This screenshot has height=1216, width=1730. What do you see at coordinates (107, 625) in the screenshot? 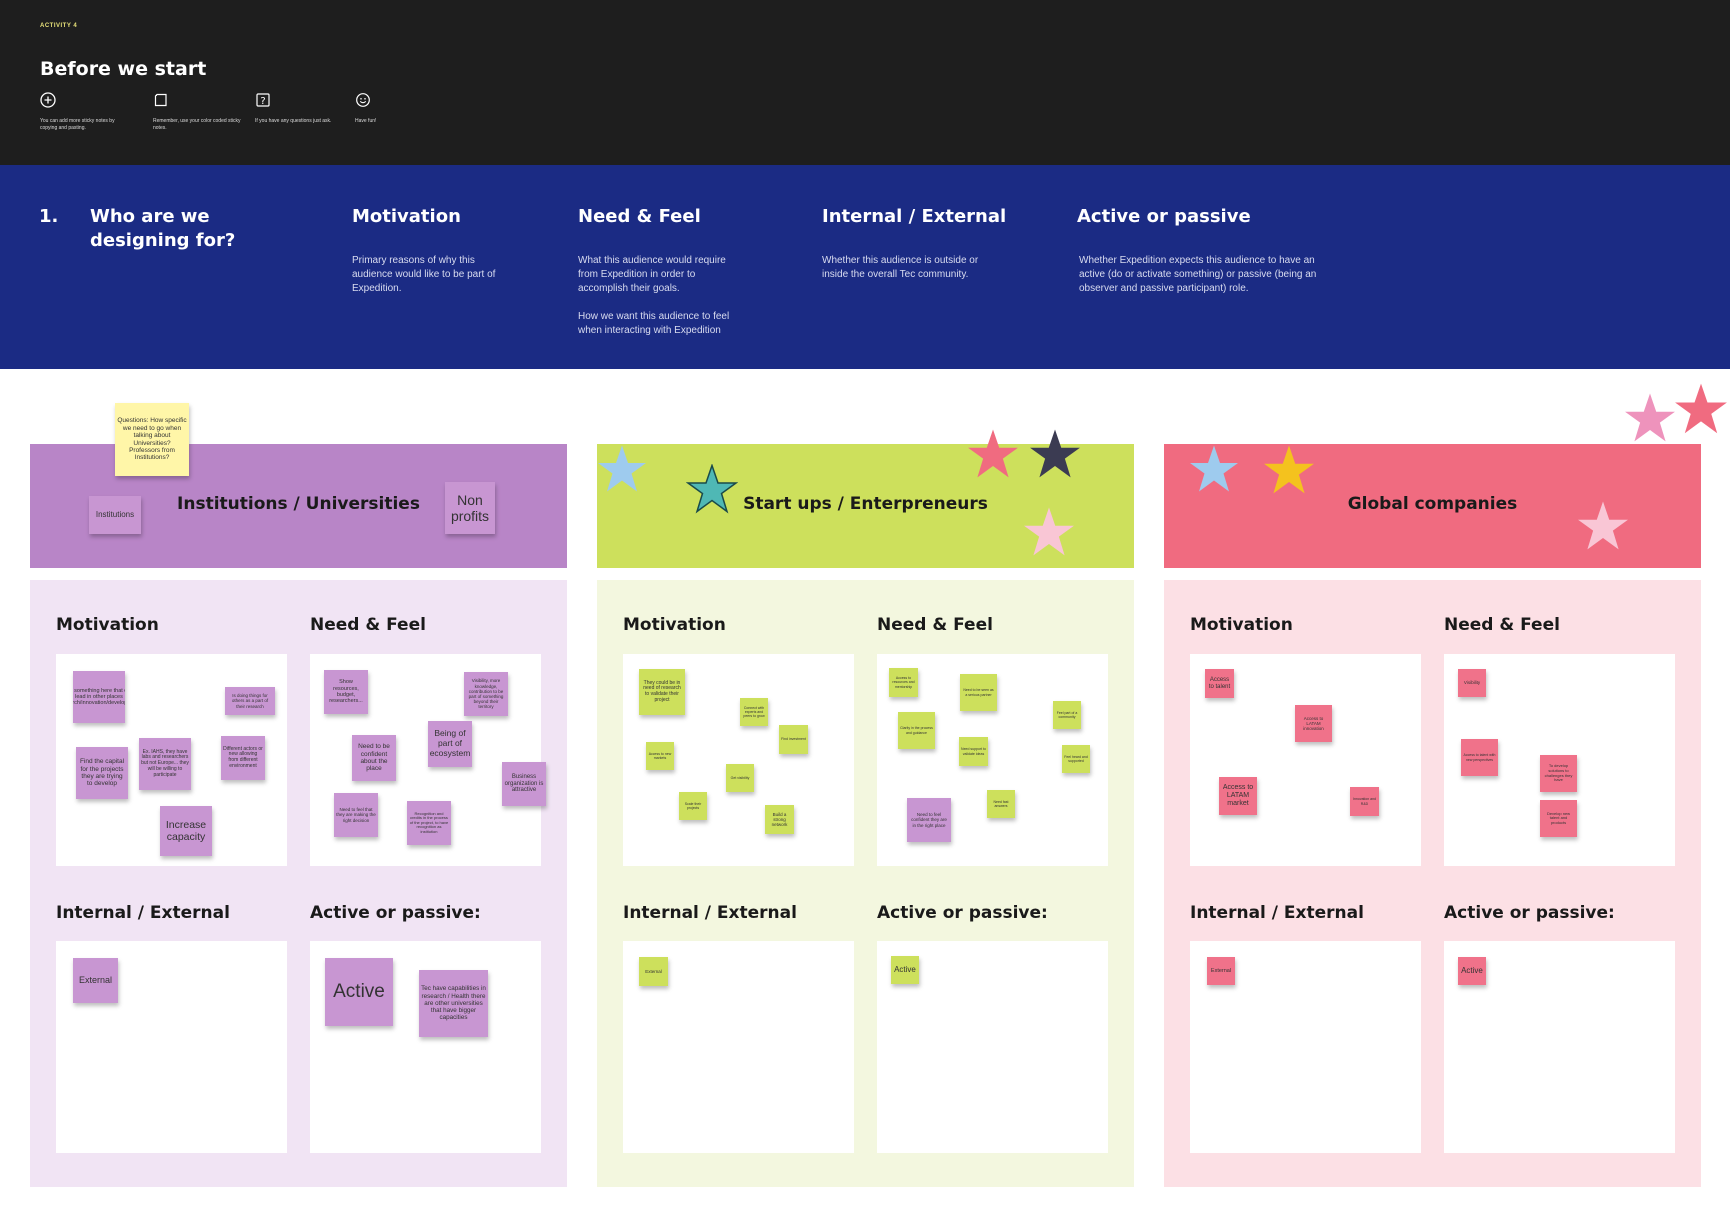
I see `section-title-motivation: Motivation` at bounding box center [107, 625].